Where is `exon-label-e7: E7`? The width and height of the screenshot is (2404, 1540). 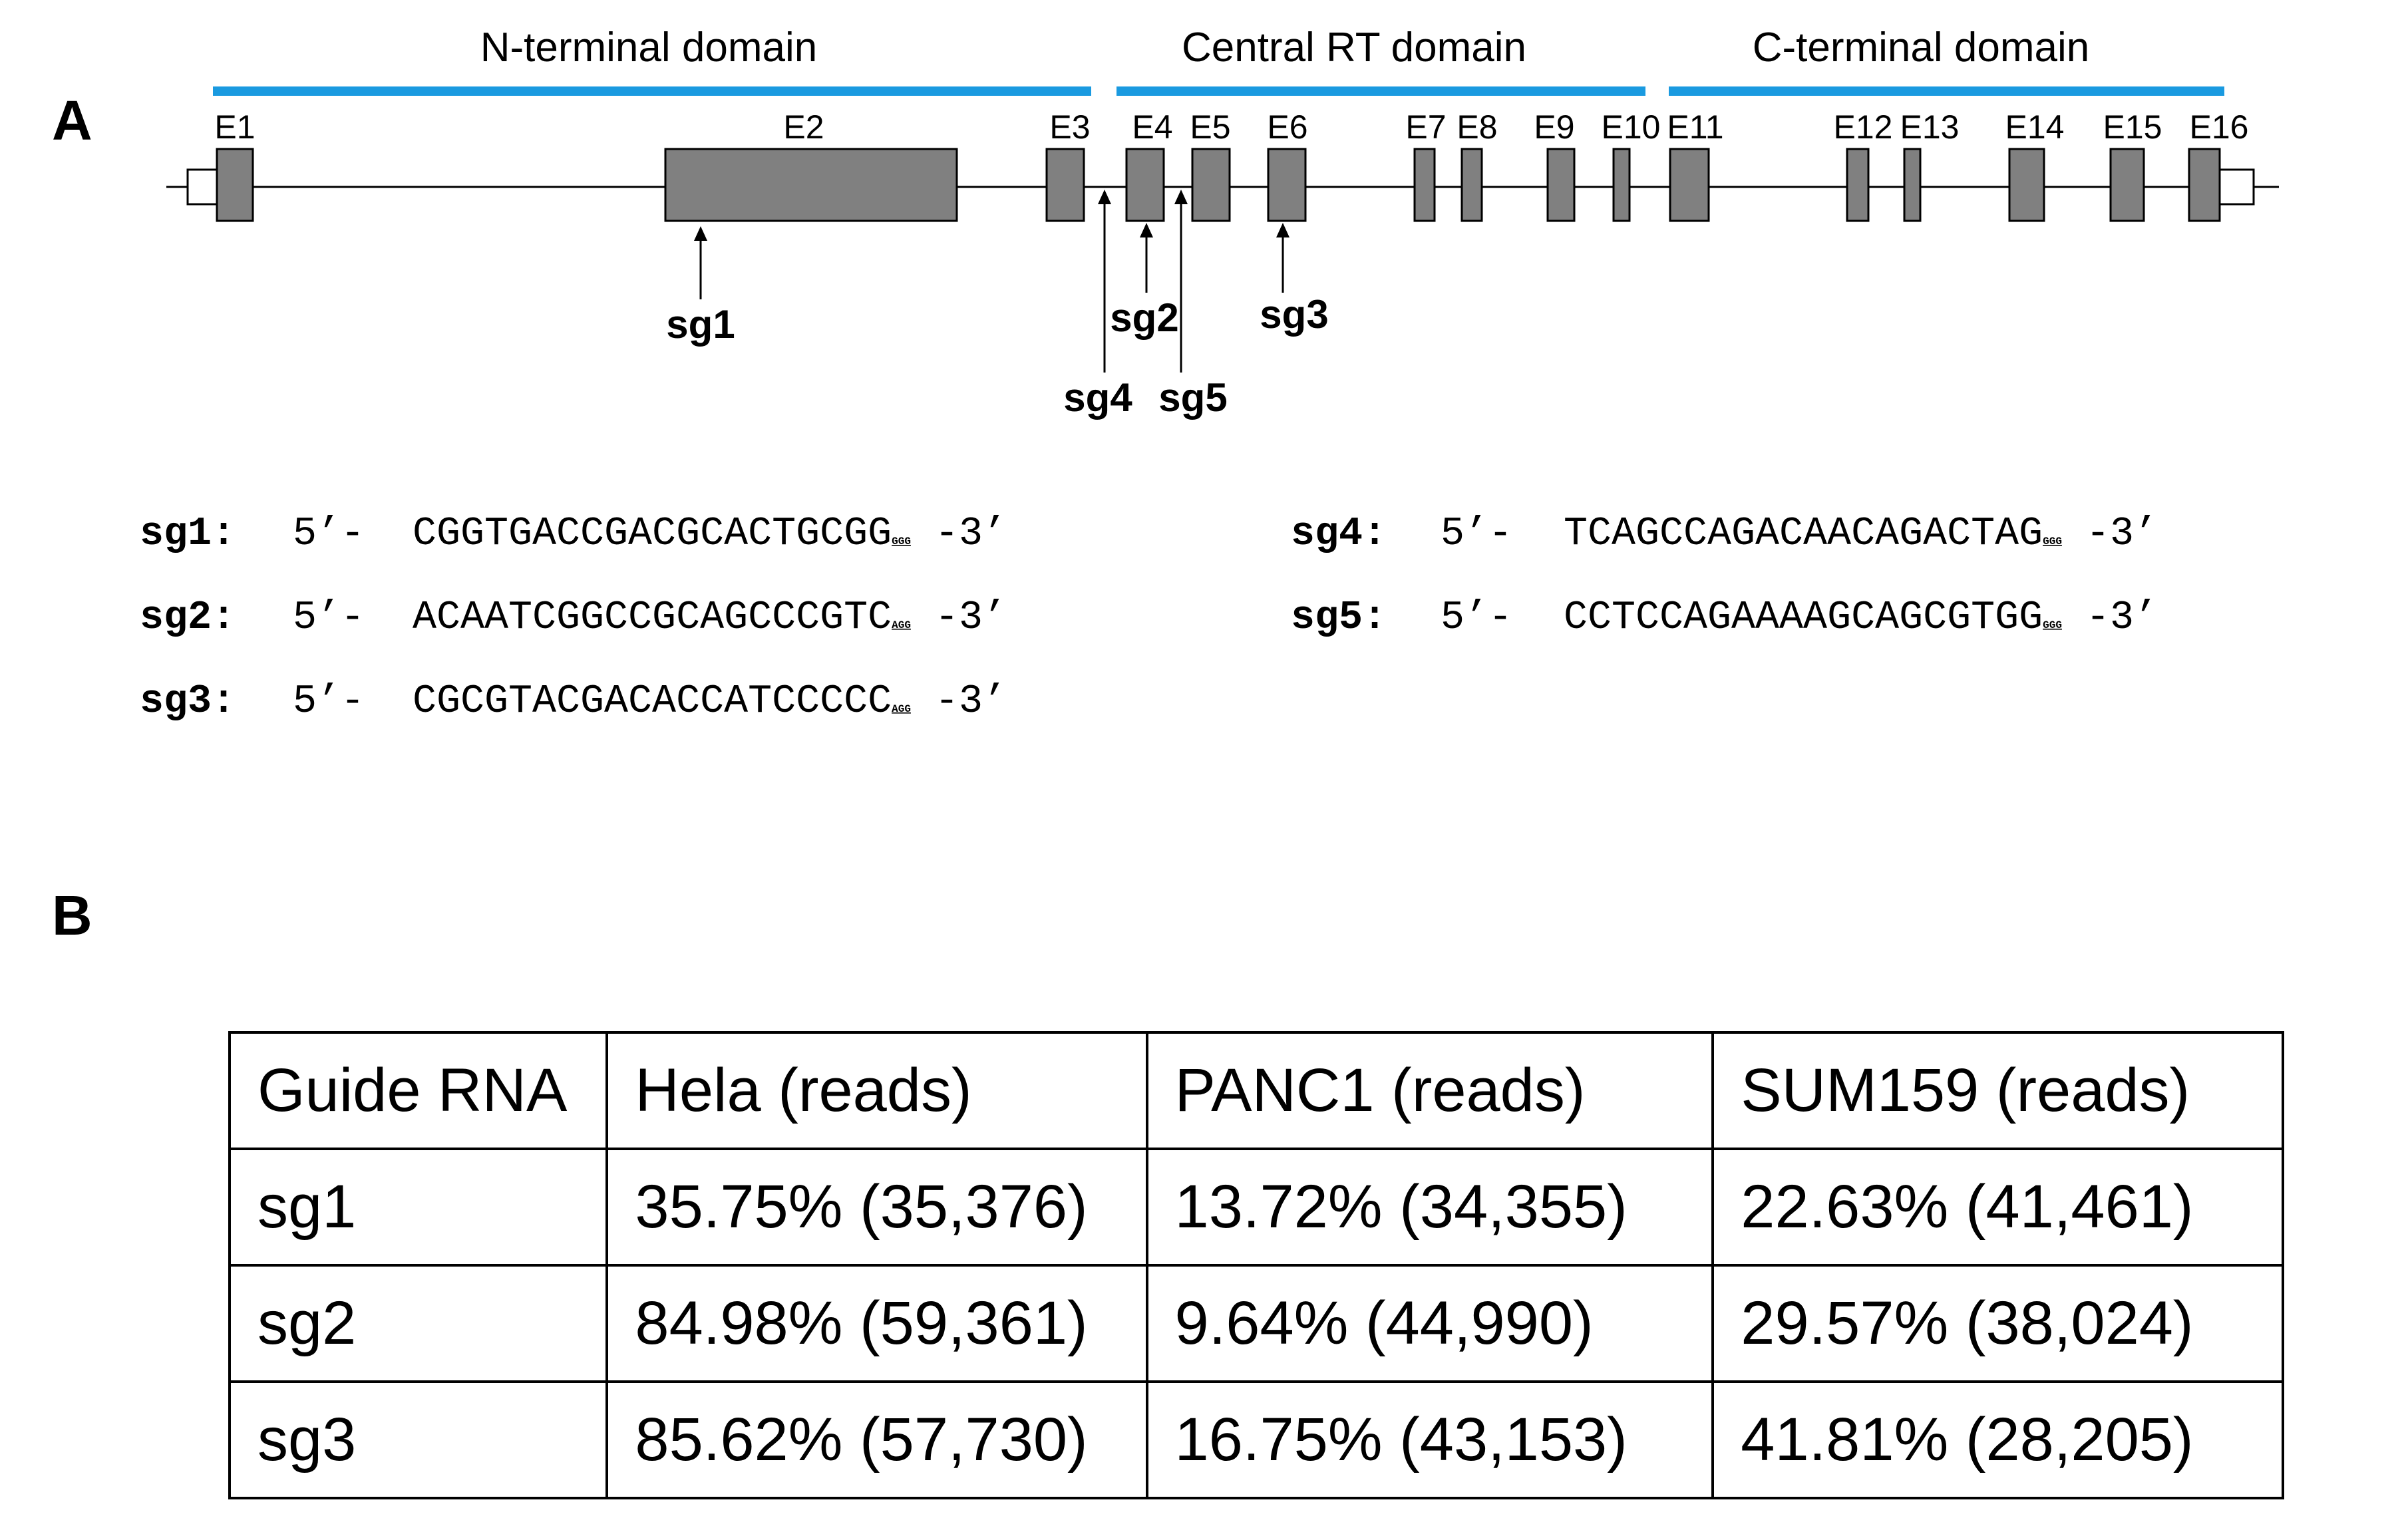 exon-label-e7: E7 is located at coordinates (1425, 127).